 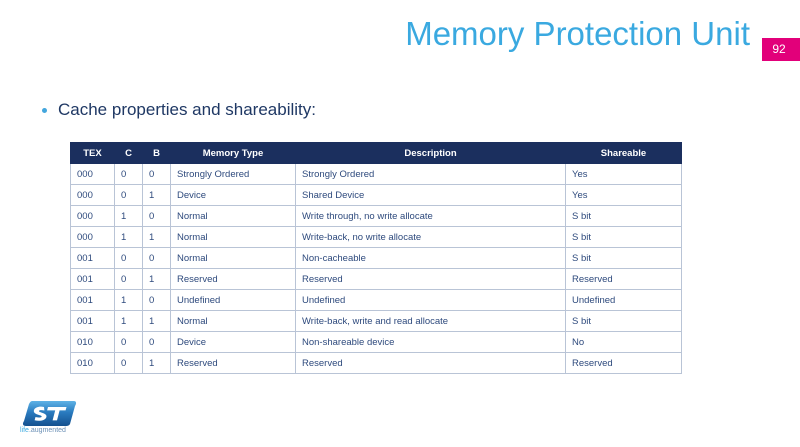 I want to click on cell-memory-type: Undefined, so click(x=233, y=300).